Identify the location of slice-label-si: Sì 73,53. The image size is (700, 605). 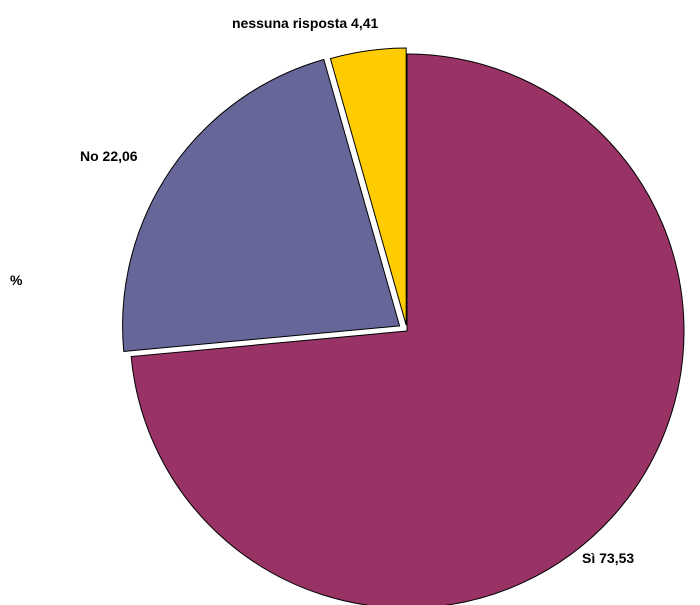
(608, 558).